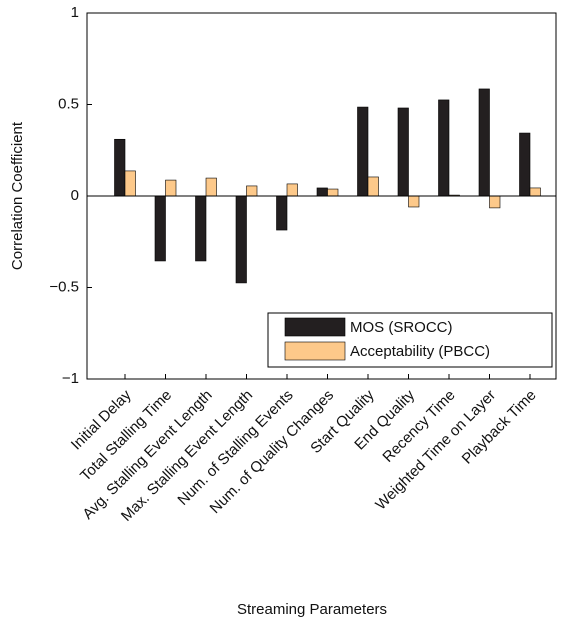  What do you see at coordinates (401, 327) in the screenshot?
I see `legend-label: MOS (SROCC)` at bounding box center [401, 327].